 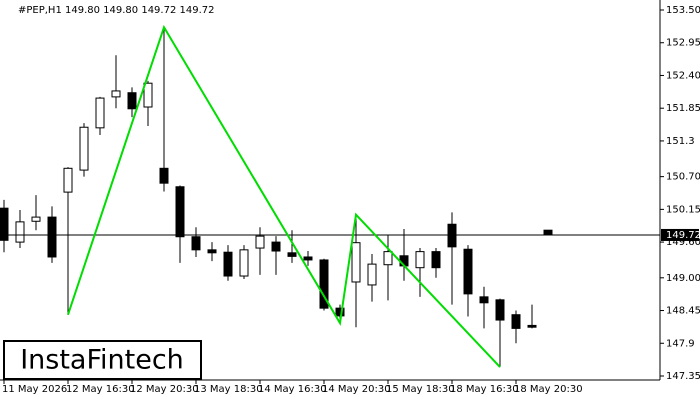 What do you see at coordinates (228, 389) in the screenshot?
I see `x-tick-label: 13 May 18:30` at bounding box center [228, 389].